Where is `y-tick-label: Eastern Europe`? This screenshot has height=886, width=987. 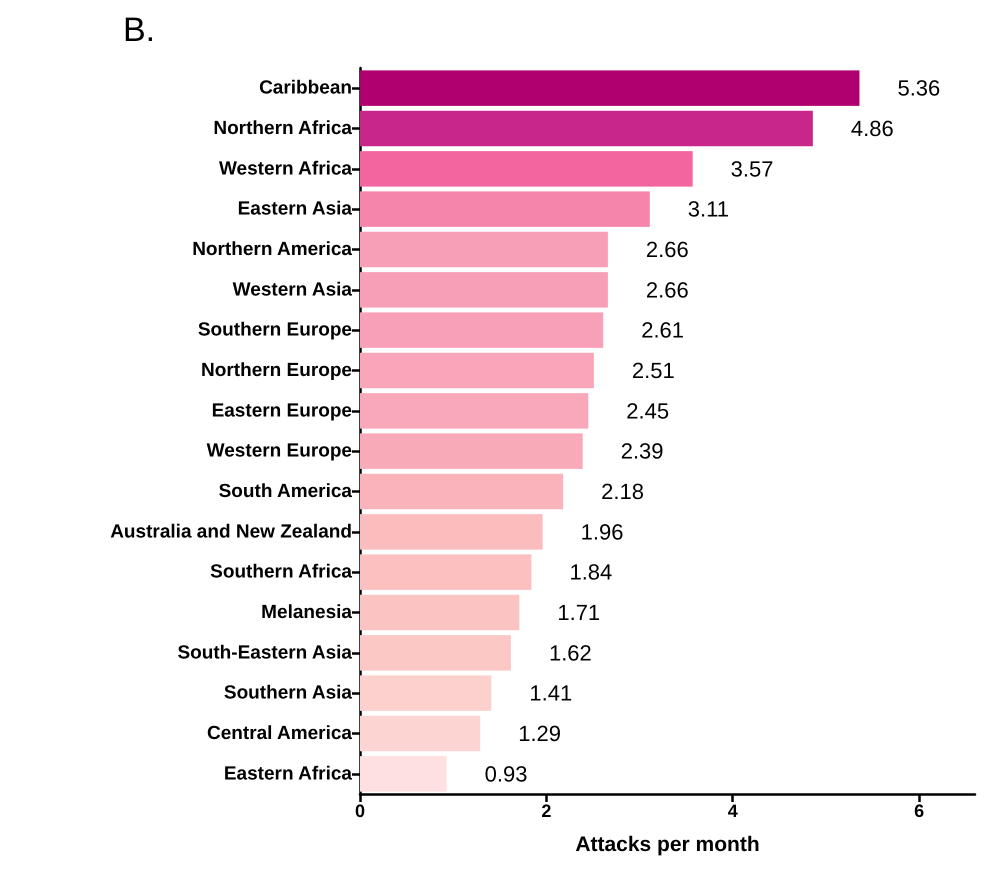
y-tick-label: Eastern Europe is located at coordinates (282, 411).